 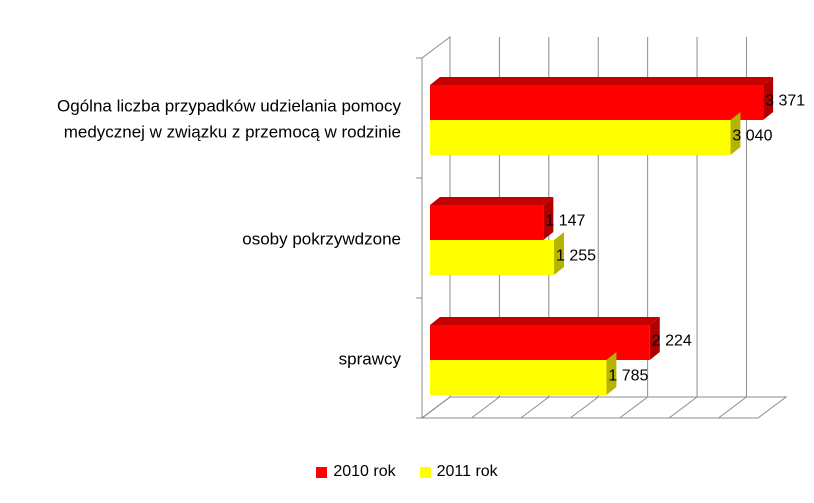 I want to click on floor, so click(x=604, y=407).